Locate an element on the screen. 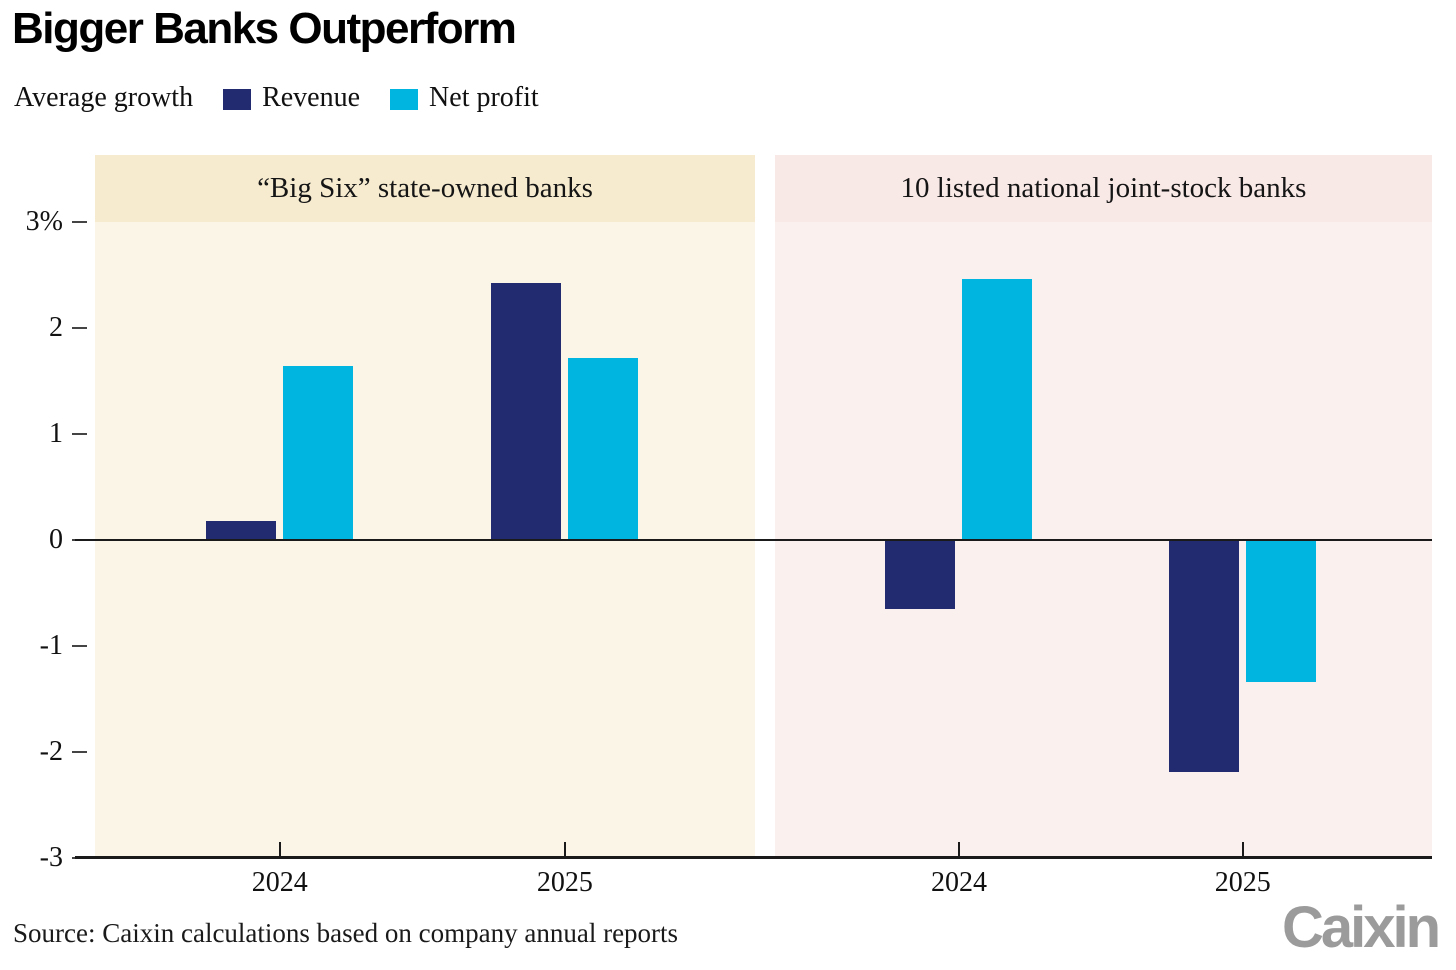 The height and width of the screenshot is (970, 1456). y-tick--1: -1 is located at coordinates (63, 646).